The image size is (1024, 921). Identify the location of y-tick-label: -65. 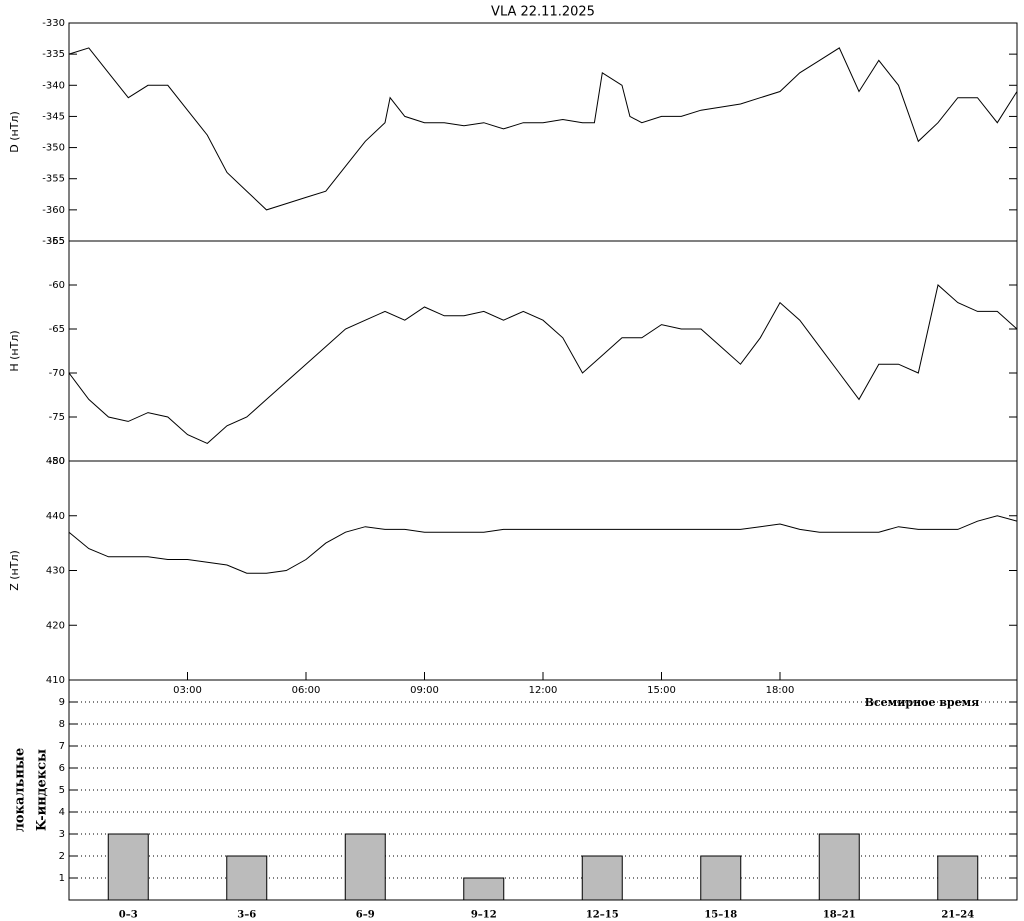
(57, 329).